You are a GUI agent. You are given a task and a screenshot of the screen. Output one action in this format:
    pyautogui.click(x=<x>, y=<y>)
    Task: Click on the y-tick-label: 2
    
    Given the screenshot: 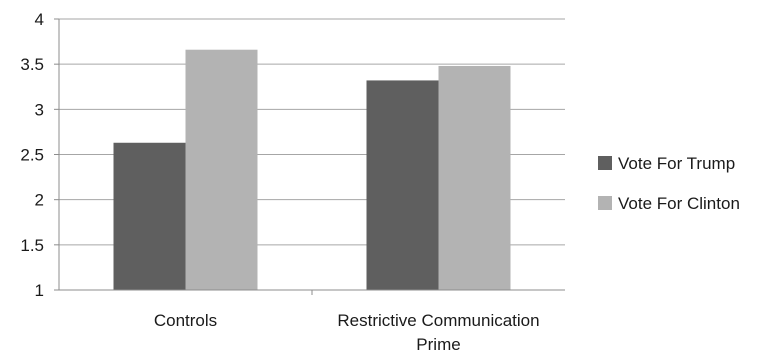 What is the action you would take?
    pyautogui.click(x=39, y=200)
    